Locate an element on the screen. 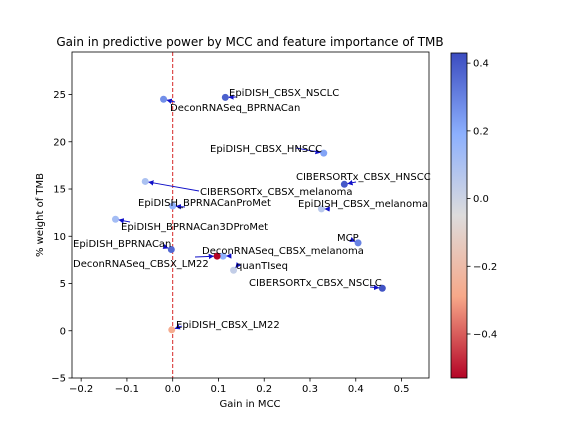 The image size is (576, 432). x-tick-label: −0.2 is located at coordinates (81, 389).